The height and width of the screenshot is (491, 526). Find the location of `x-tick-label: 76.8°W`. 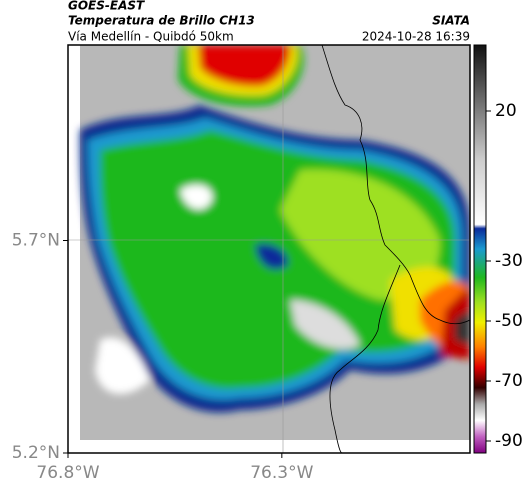

x-tick-label: 76.8°W is located at coordinates (67, 473).